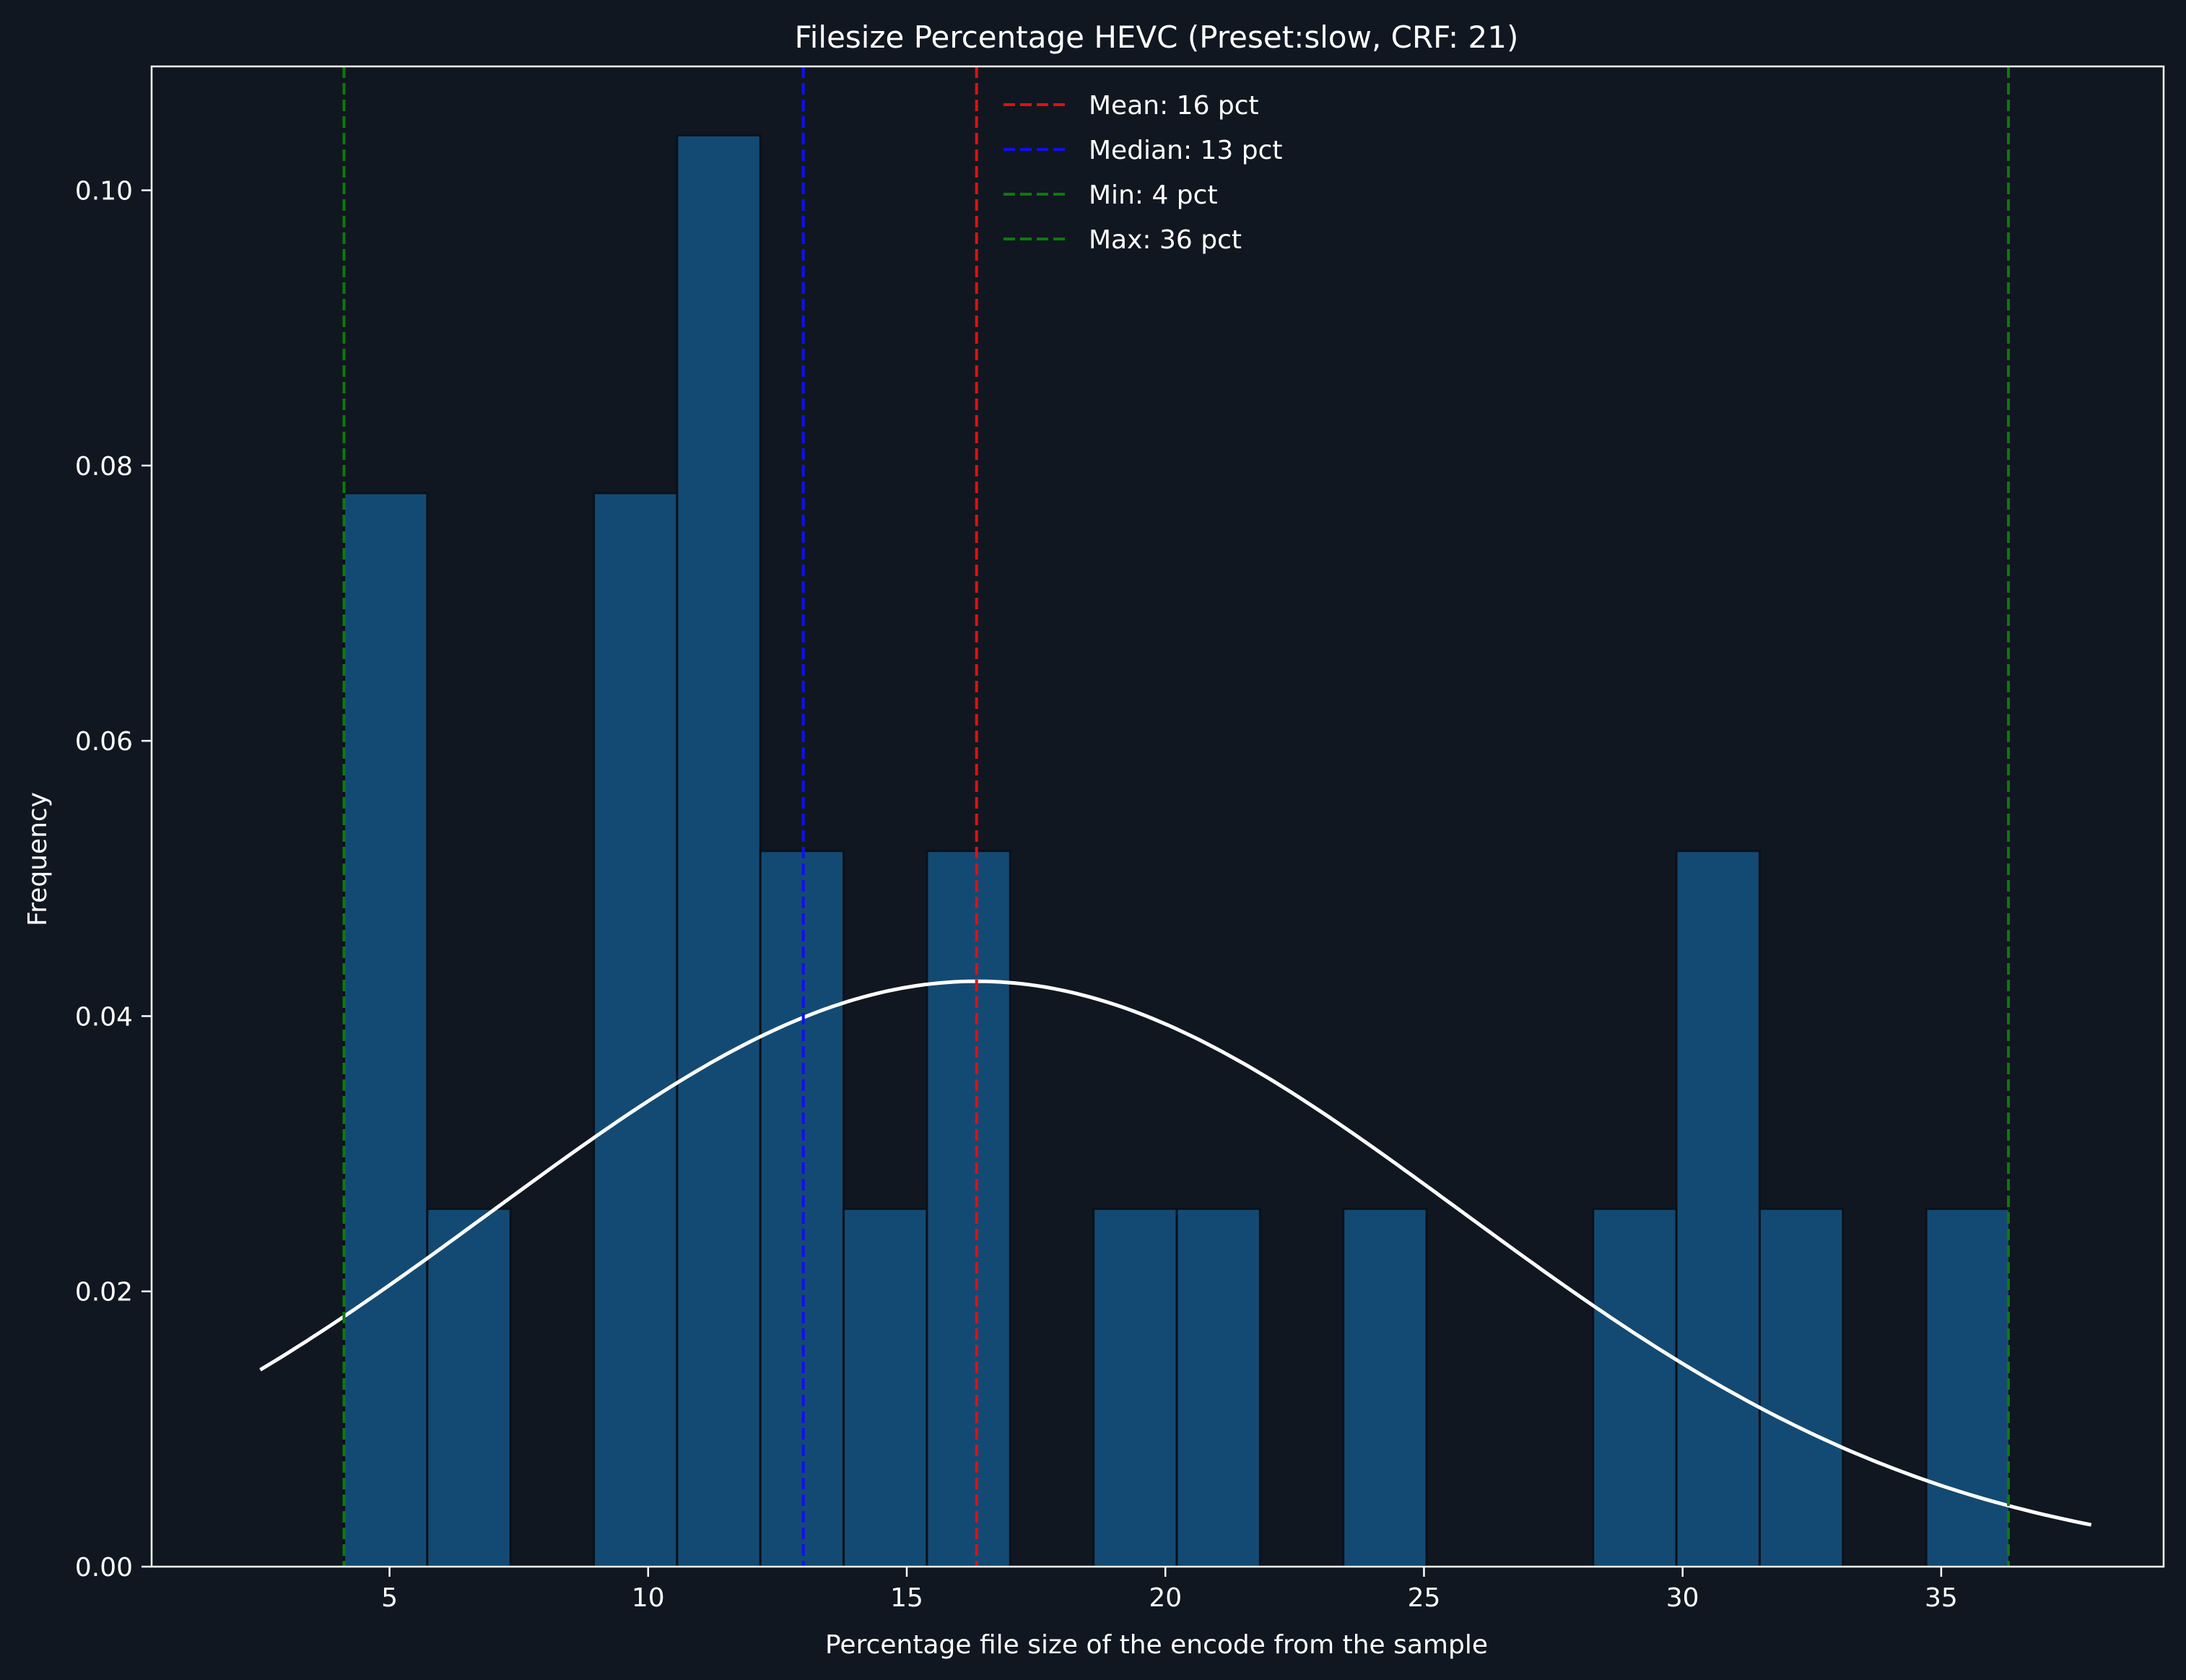 This screenshot has width=2186, height=1680. I want to click on y-tick-label: 0.10, so click(104, 191).